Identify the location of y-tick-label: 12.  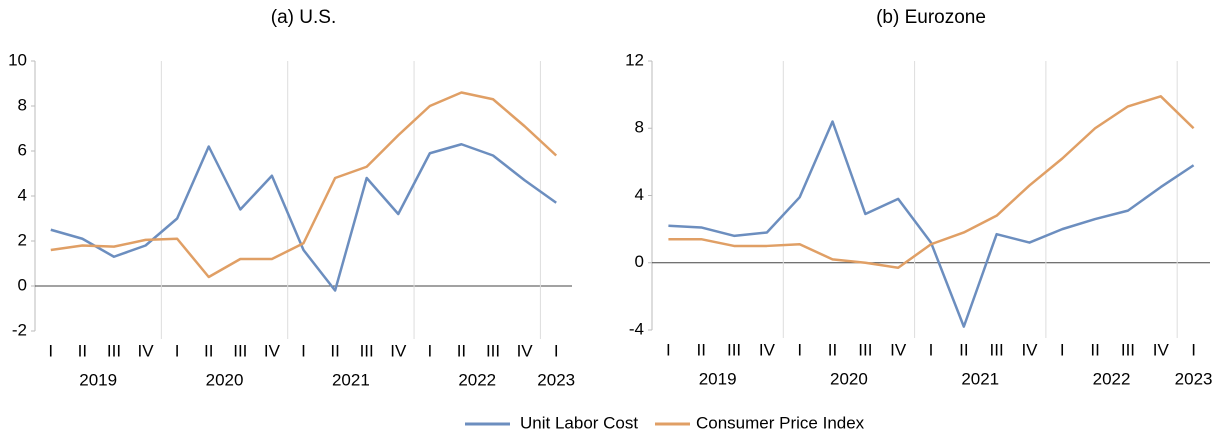
(634, 59).